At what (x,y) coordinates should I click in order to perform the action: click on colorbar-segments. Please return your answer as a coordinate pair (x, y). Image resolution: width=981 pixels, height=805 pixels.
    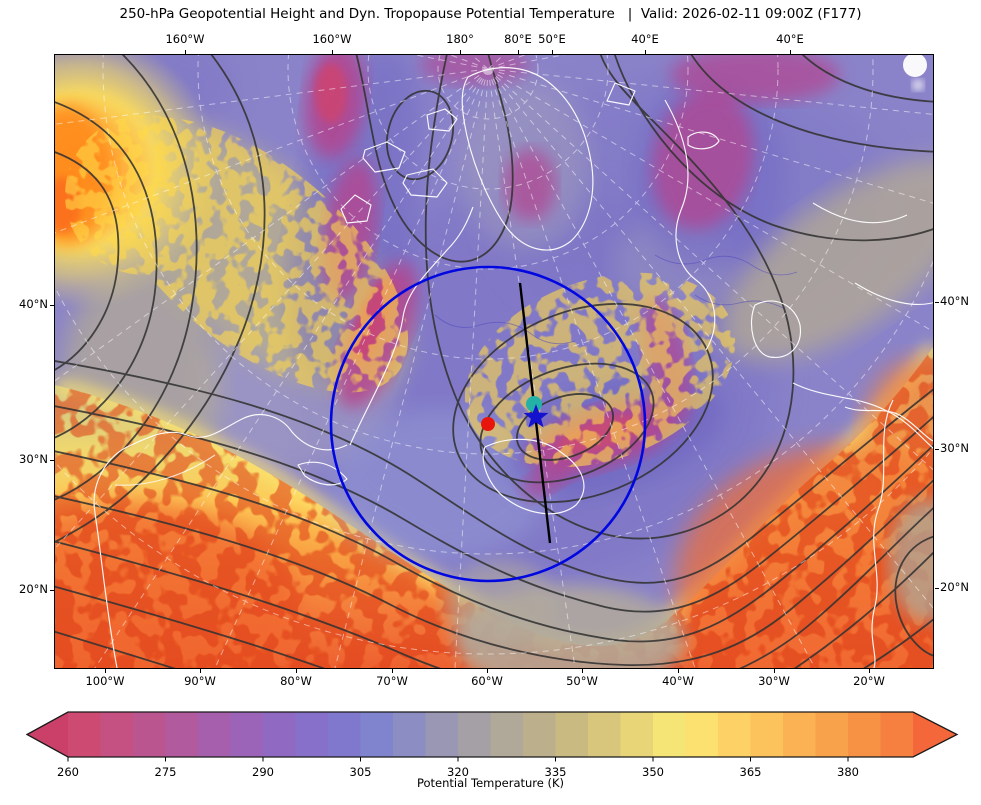
    Looking at the image, I should click on (491, 734).